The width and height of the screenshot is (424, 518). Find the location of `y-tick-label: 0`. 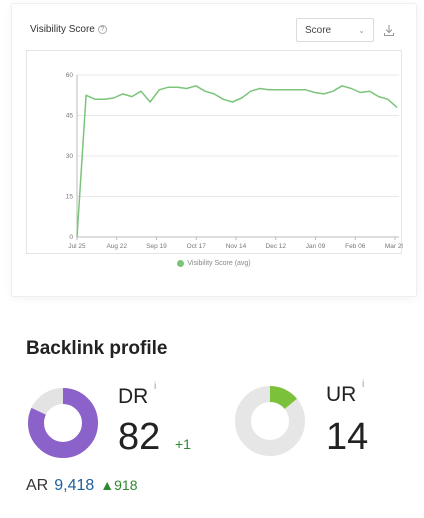

y-tick-label: 0 is located at coordinates (71, 237).